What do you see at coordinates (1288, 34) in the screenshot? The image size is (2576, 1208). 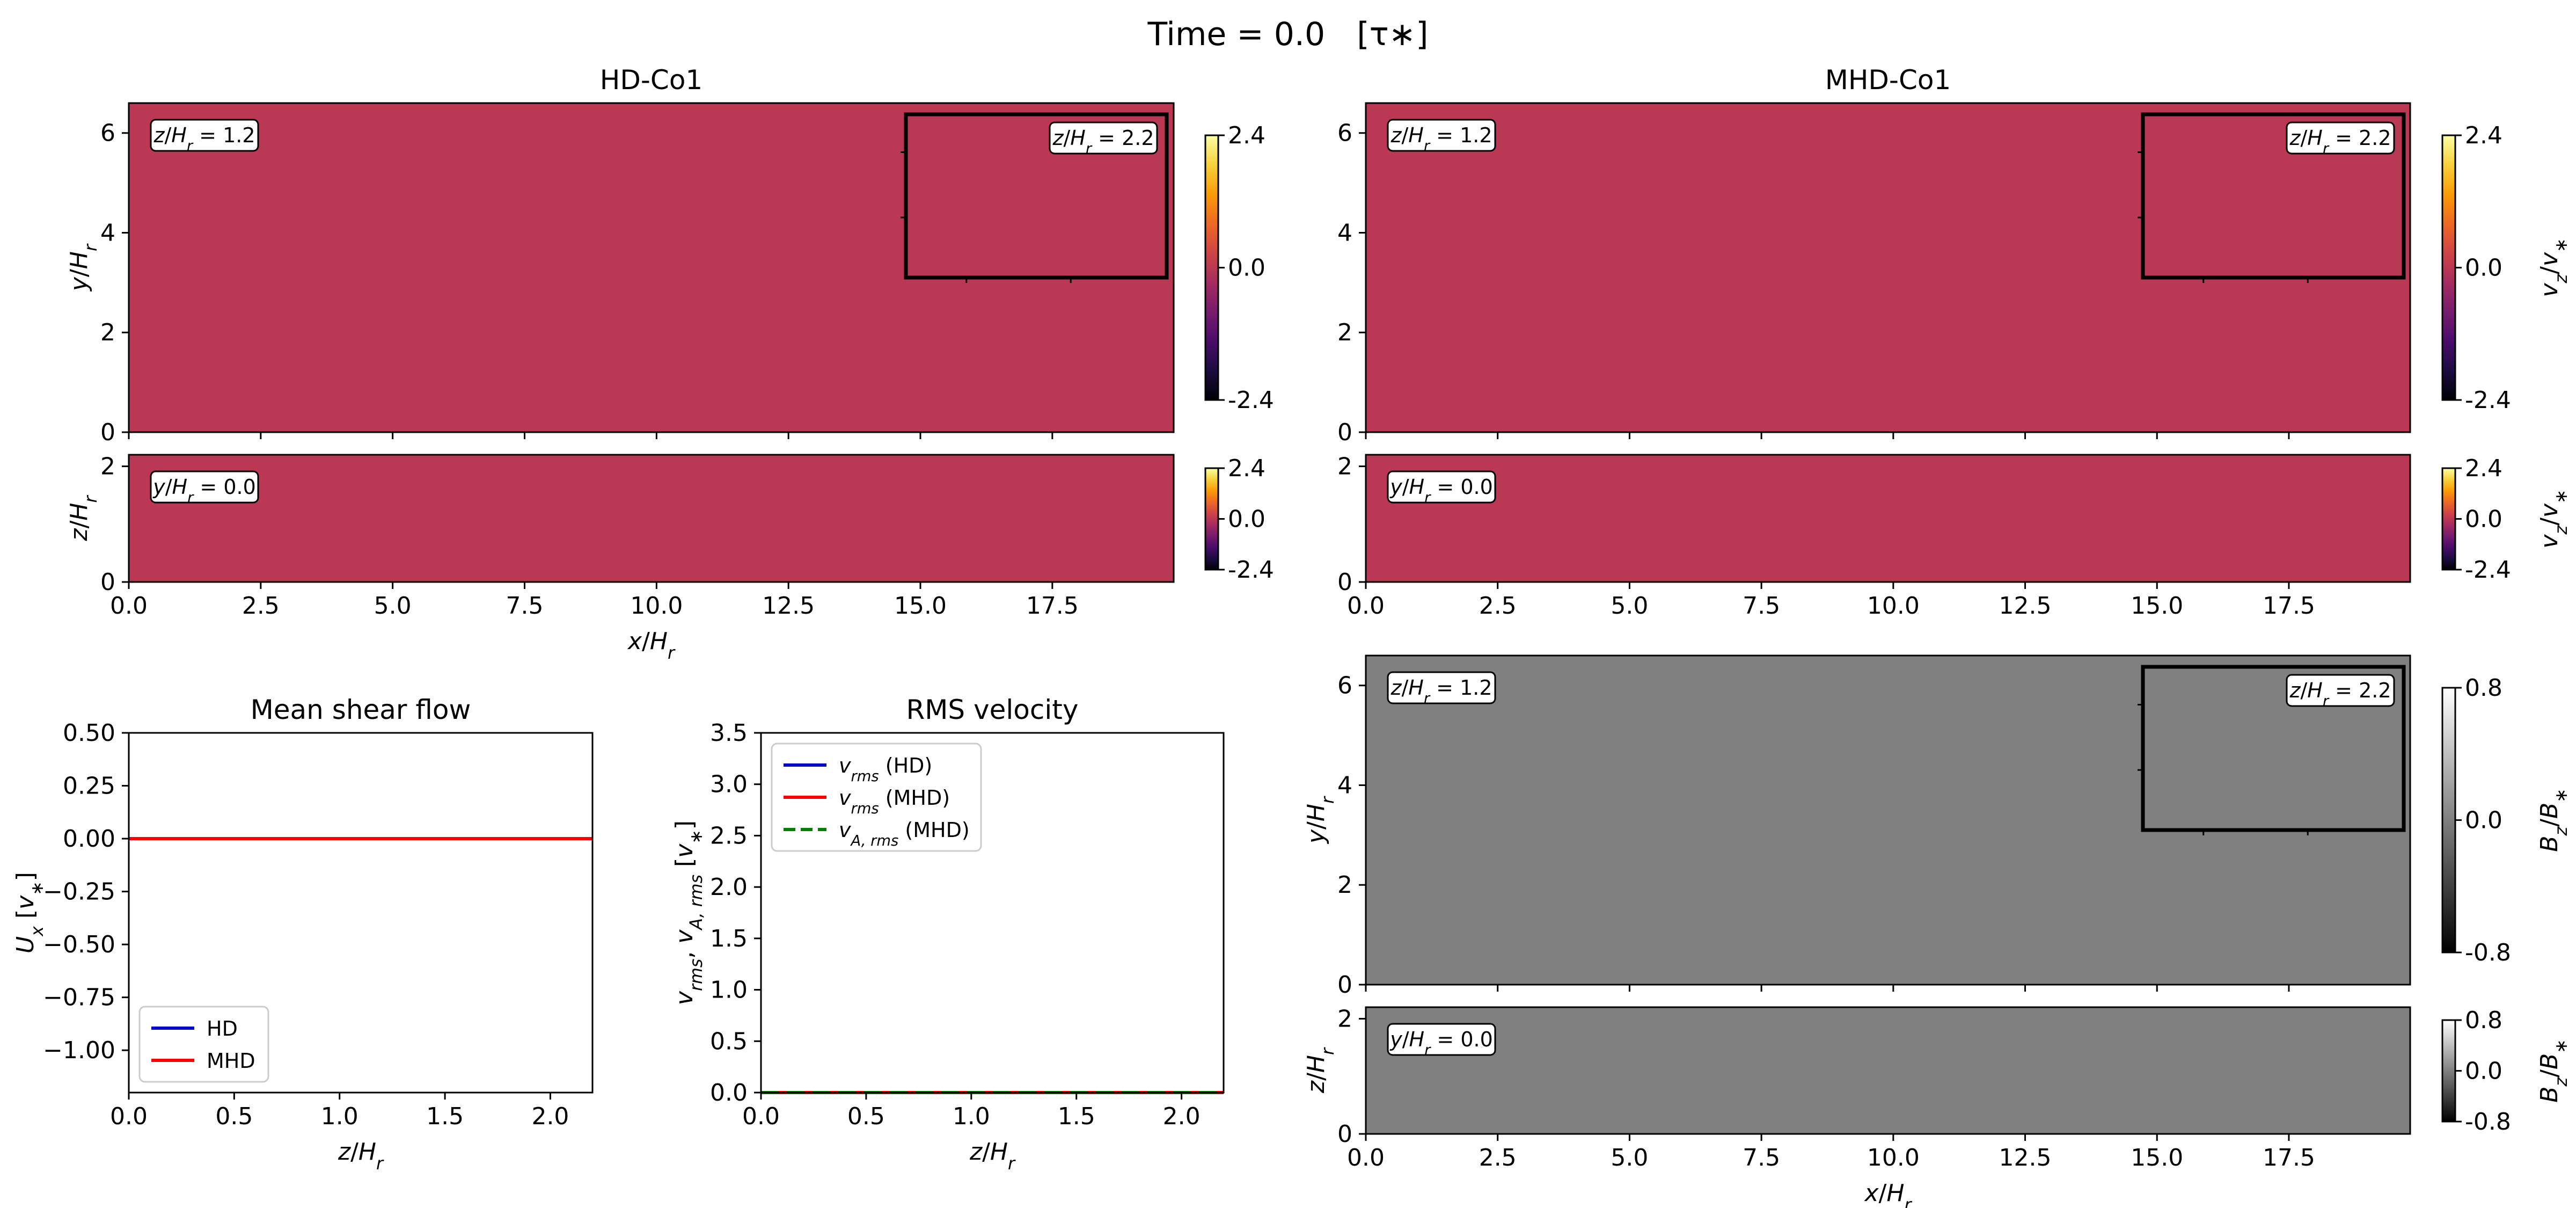 I see `figure-title: Time = 0.0 [τ∗]` at bounding box center [1288, 34].